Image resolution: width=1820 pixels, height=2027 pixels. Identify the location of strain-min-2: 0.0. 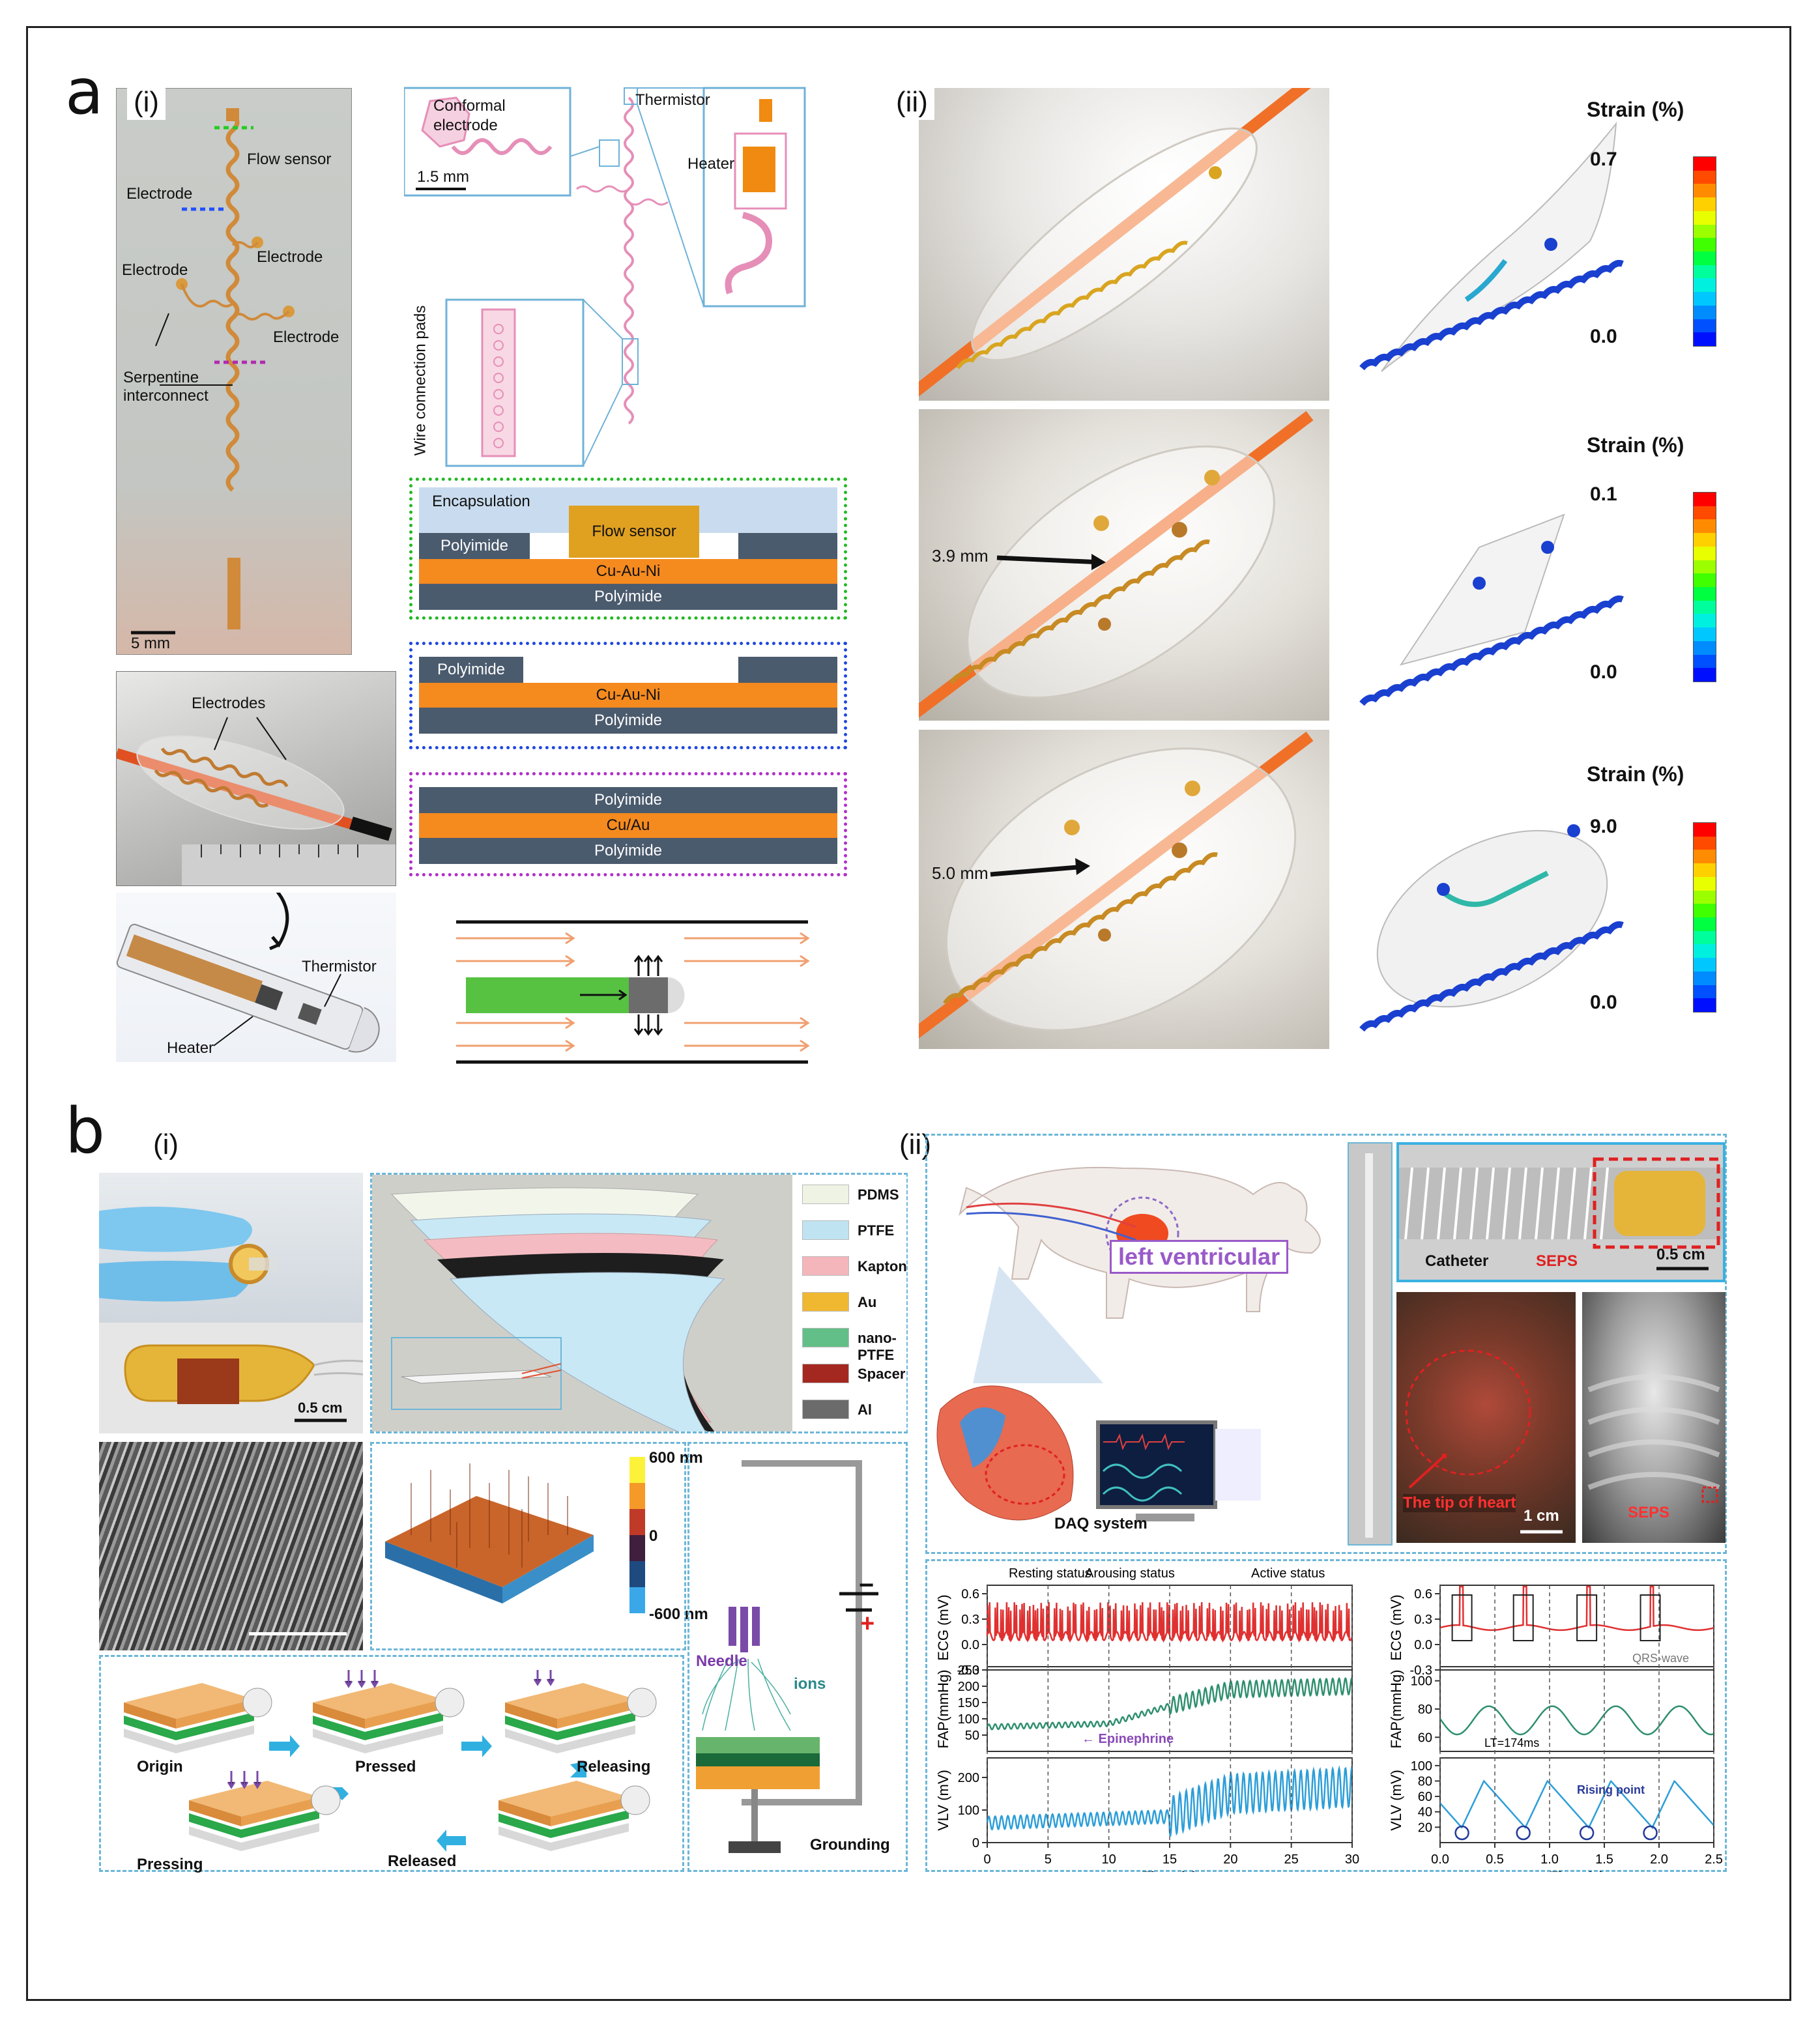
(1604, 672).